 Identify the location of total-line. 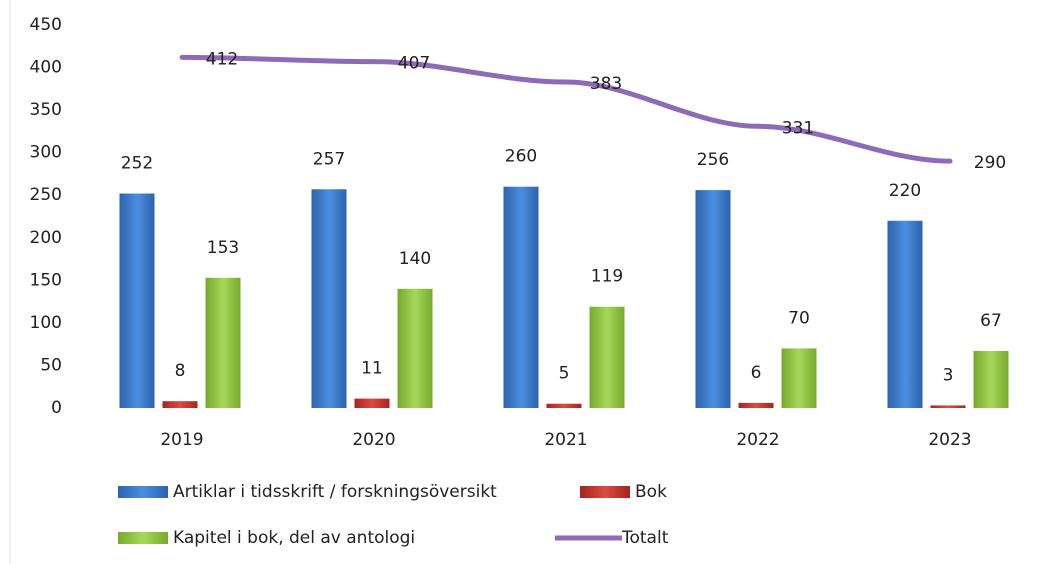
(566, 109).